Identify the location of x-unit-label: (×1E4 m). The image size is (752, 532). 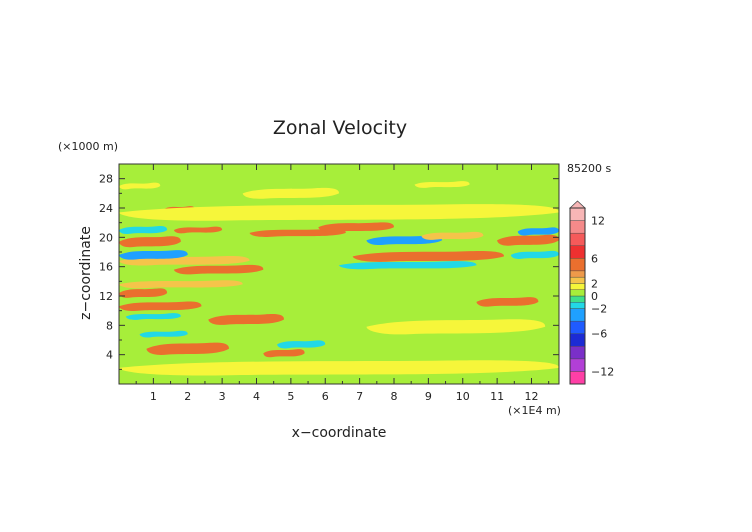
(534, 410).